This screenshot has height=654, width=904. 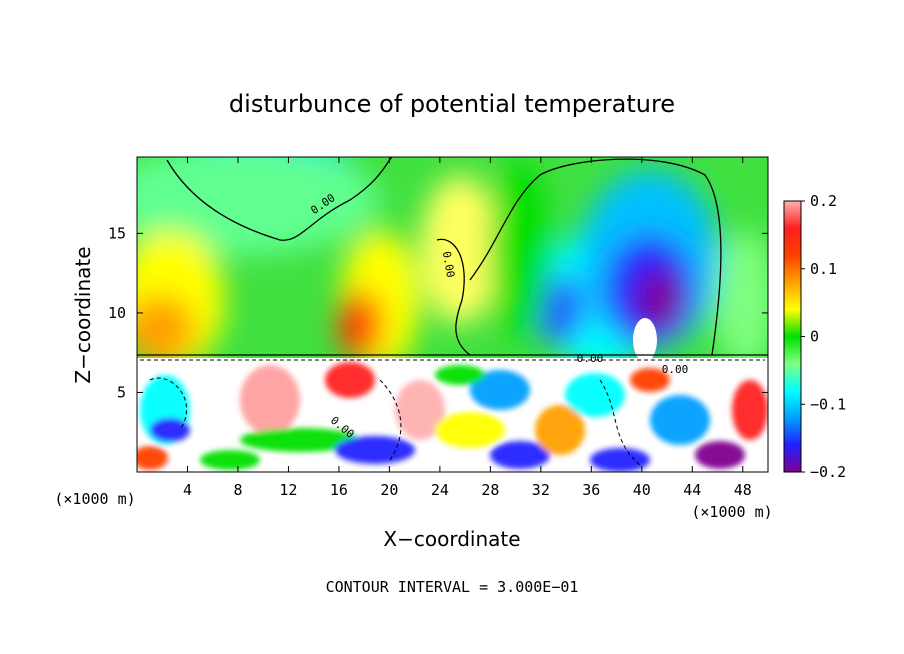 What do you see at coordinates (452, 587) in the screenshot?
I see `contour-interval-footer: CONTOUR INTERVAL = 3.000E−01` at bounding box center [452, 587].